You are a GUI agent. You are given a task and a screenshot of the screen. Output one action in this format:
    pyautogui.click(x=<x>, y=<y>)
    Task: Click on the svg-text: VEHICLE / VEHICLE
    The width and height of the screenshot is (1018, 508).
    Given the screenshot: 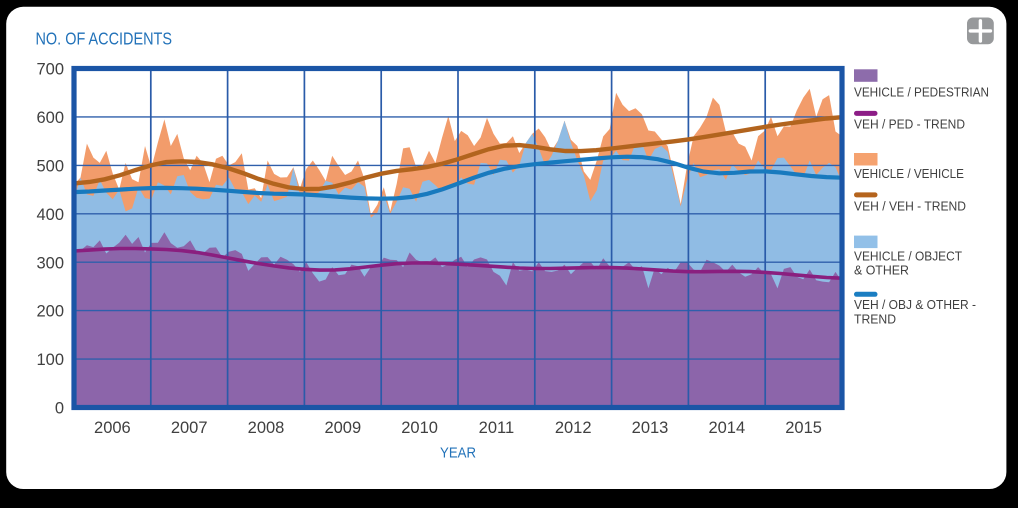 What is the action you would take?
    pyautogui.click(x=909, y=173)
    